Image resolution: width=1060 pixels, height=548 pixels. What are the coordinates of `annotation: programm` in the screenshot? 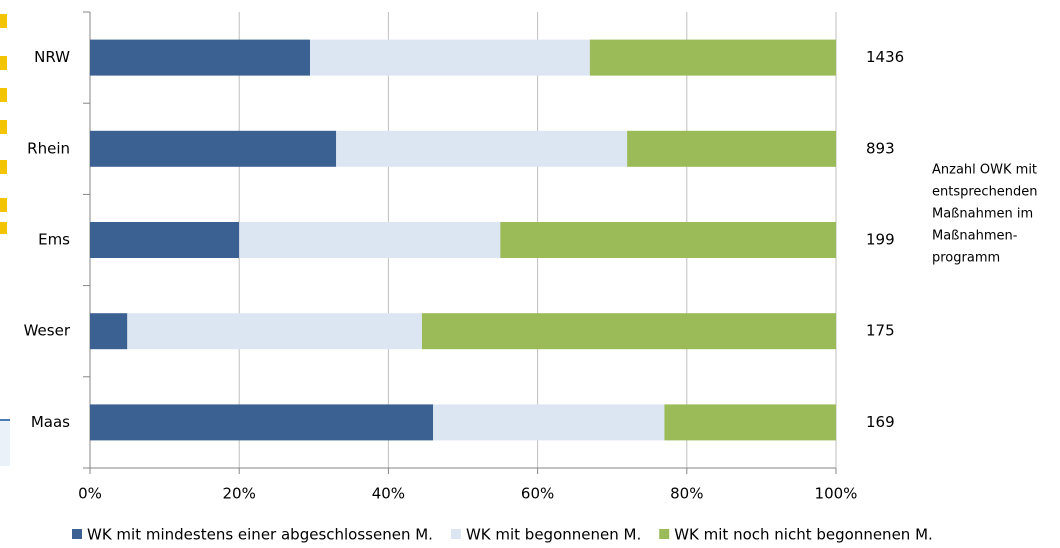 It's located at (966, 258).